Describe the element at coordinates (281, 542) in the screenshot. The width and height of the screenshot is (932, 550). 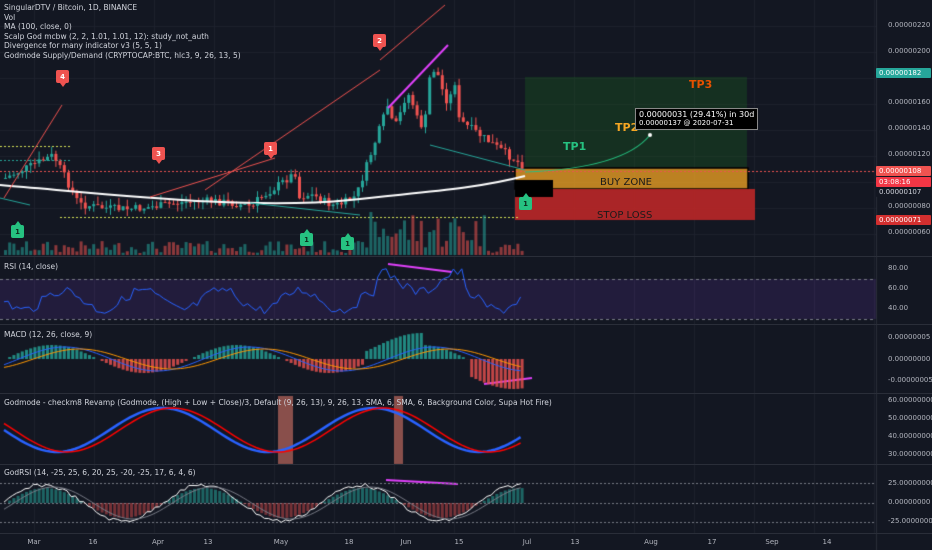
I see `time-tick: May` at that location.